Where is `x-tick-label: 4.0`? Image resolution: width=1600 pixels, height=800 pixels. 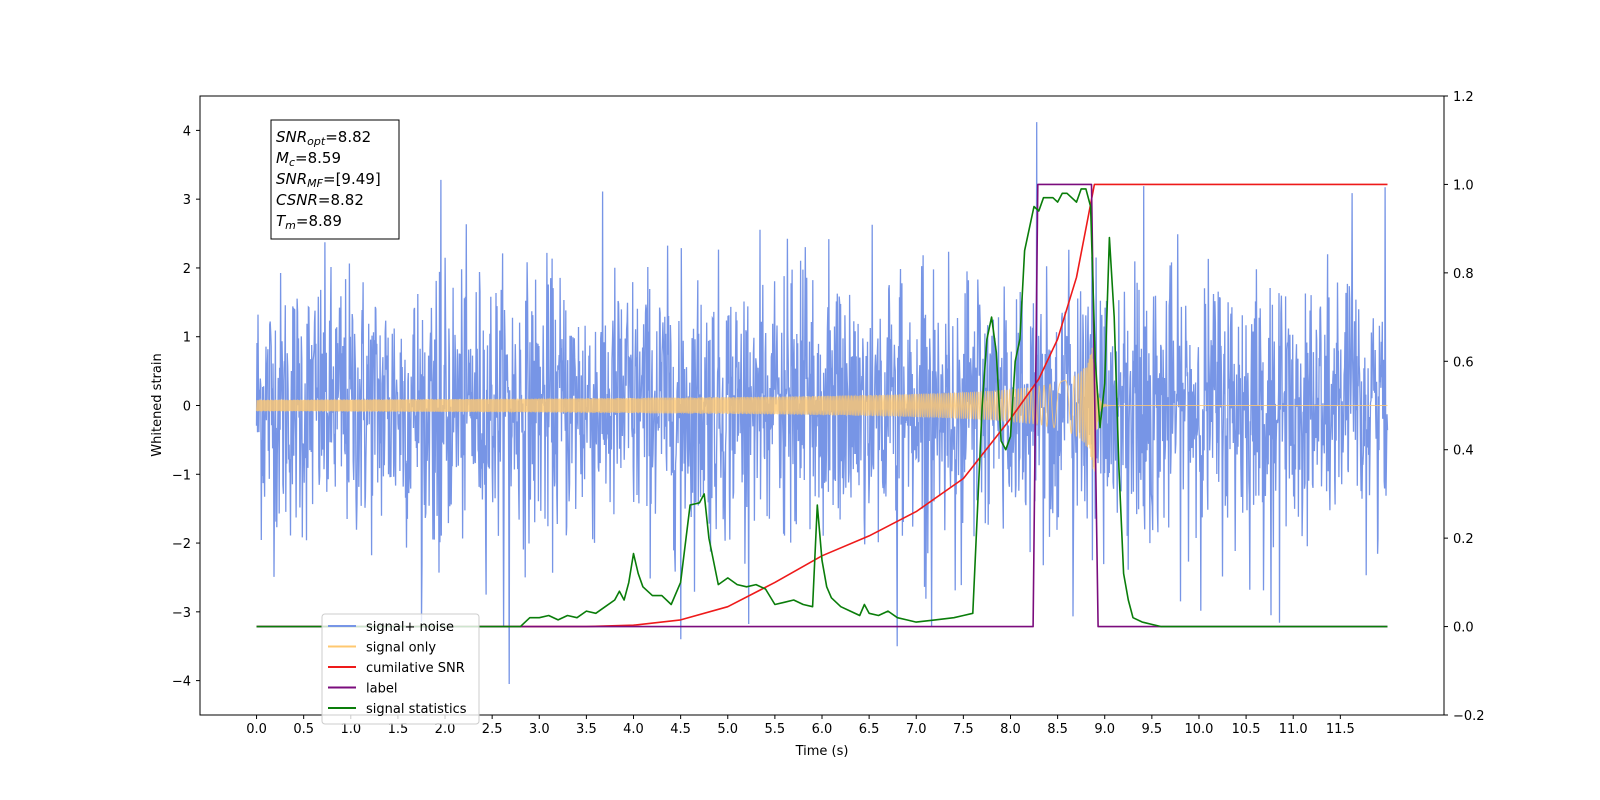 x-tick-label: 4.0 is located at coordinates (633, 729).